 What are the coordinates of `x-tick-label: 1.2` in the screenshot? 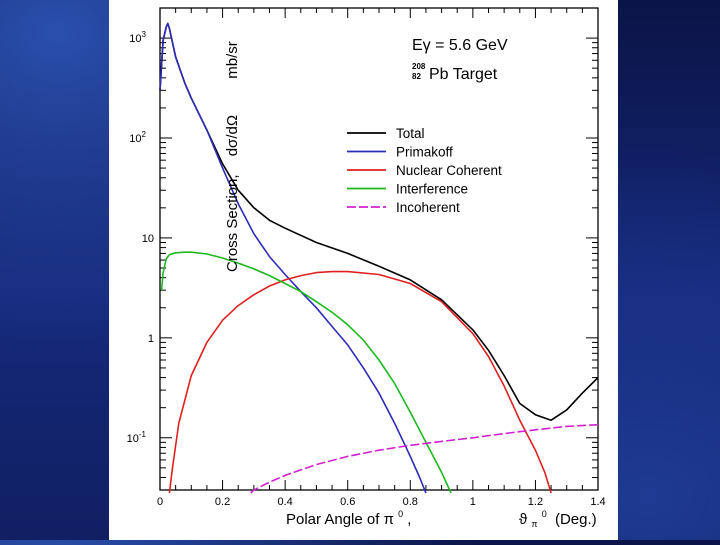 It's located at (535, 502).